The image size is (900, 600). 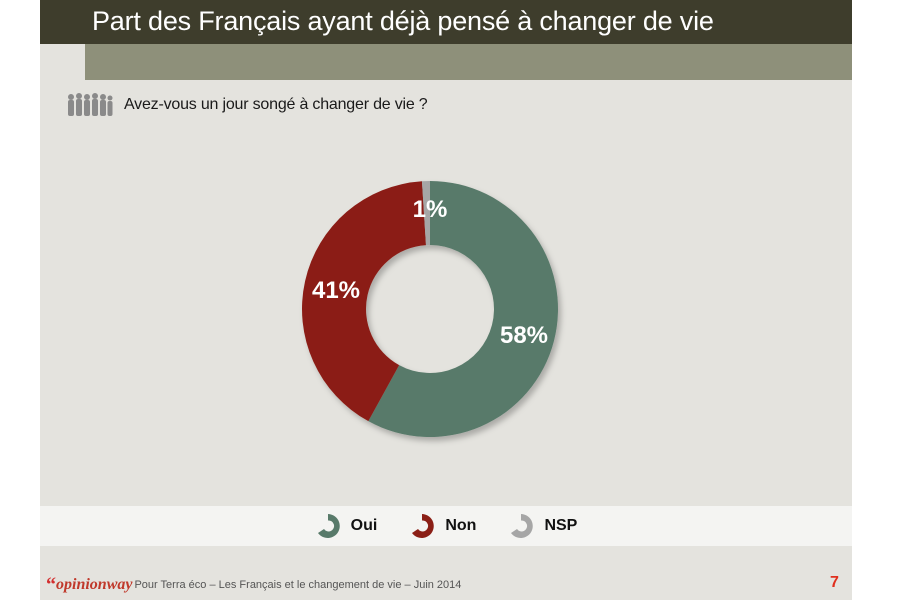 What do you see at coordinates (364, 525) in the screenshot?
I see `legend-label-oui: Oui` at bounding box center [364, 525].